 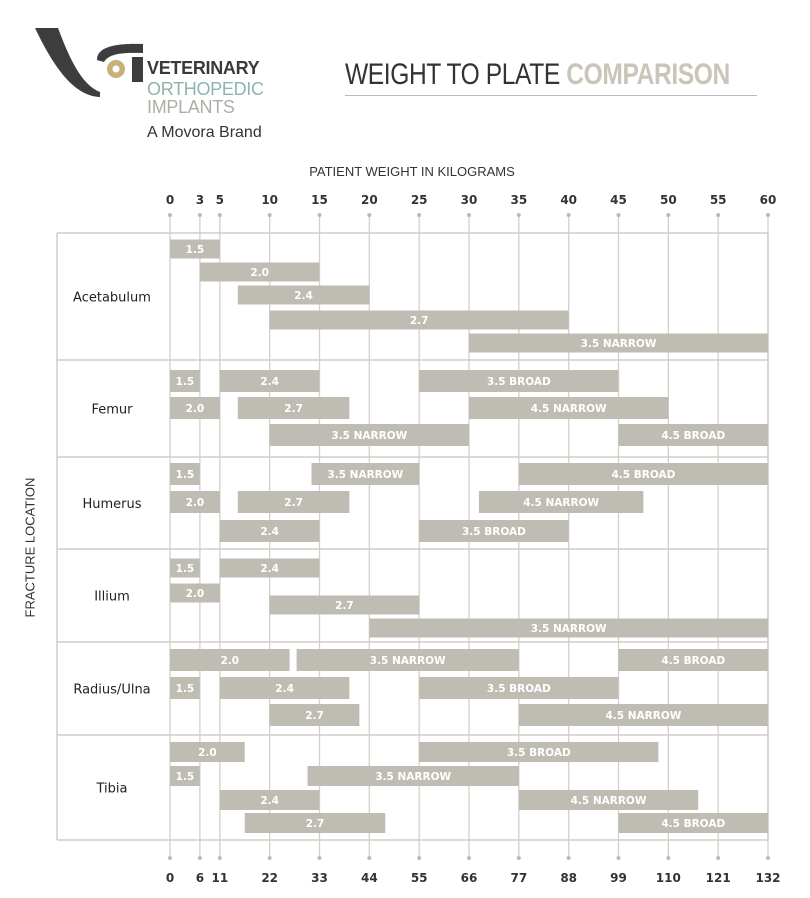 I want to click on title-part-1: WEIGHT TO PLATE, so click(x=452, y=74).